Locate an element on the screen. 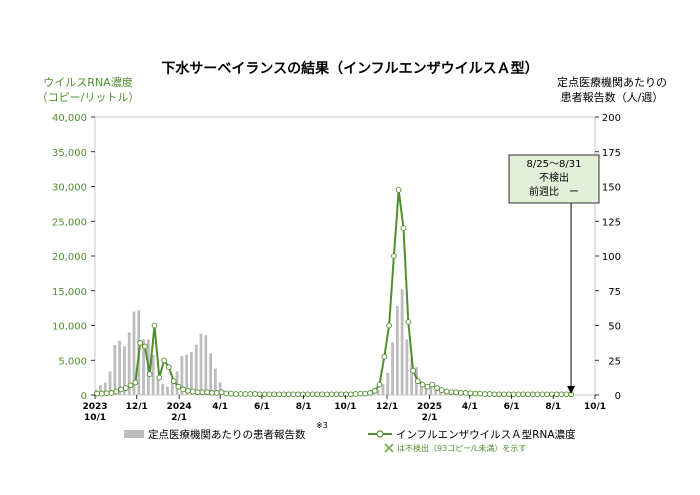 The width and height of the screenshot is (700, 495). left-axis-label-line2: （コピー/リットル） is located at coordinates (88, 97).